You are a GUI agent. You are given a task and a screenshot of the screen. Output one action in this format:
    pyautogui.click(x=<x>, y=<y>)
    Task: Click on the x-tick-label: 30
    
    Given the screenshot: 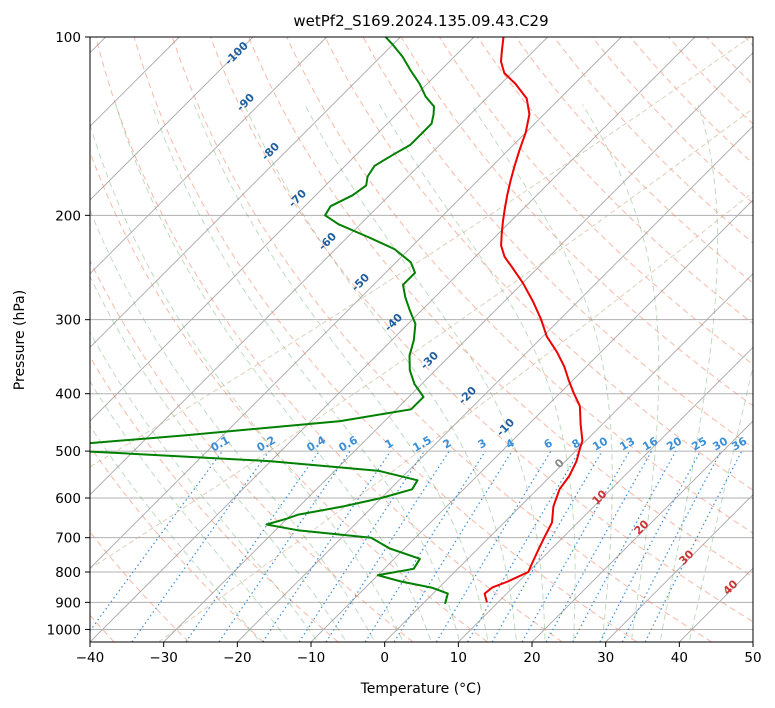 What is the action you would take?
    pyautogui.click(x=605, y=658)
    